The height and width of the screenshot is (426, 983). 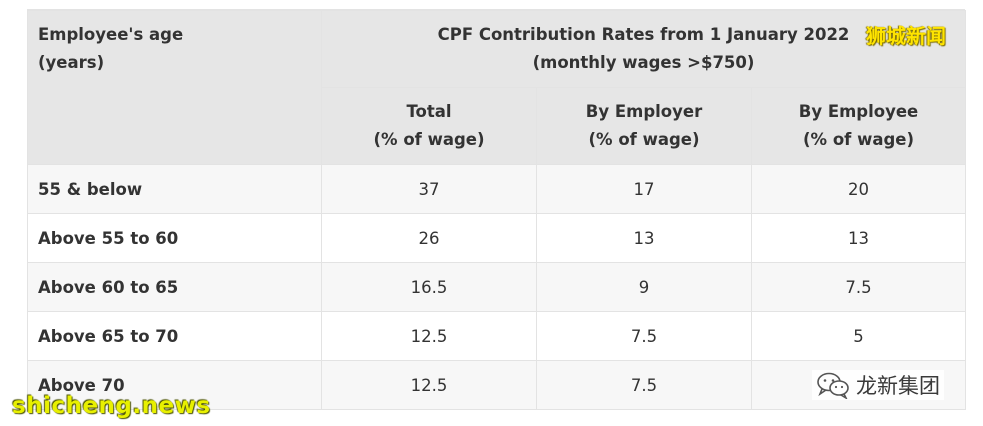 I want to click on header-total: Total (% of wage), so click(x=429, y=126).